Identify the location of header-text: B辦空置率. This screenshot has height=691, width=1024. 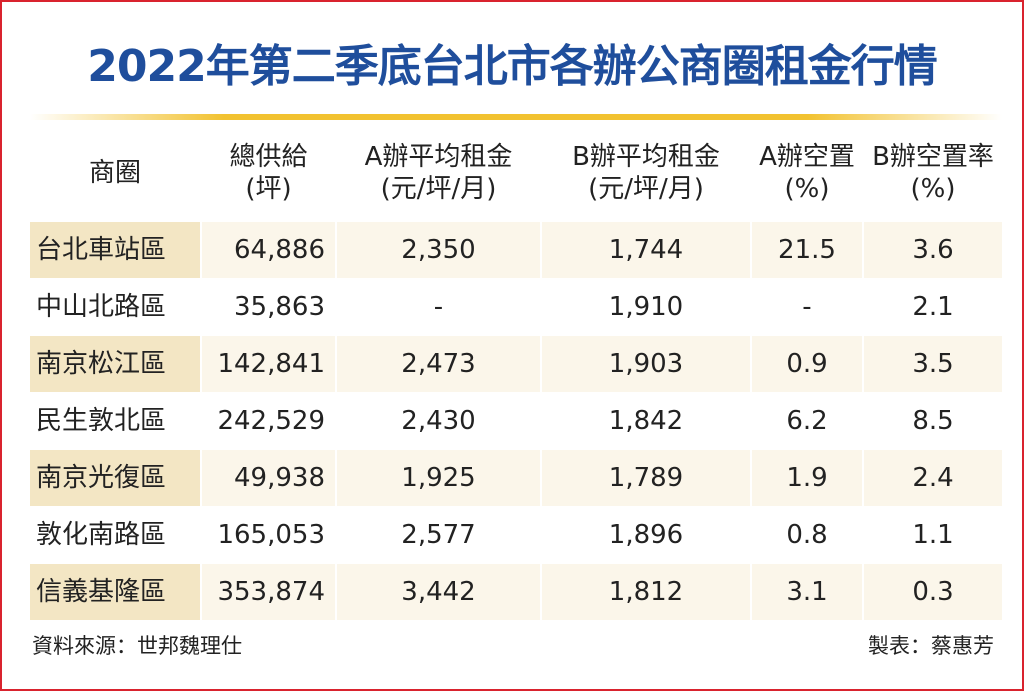
(933, 156).